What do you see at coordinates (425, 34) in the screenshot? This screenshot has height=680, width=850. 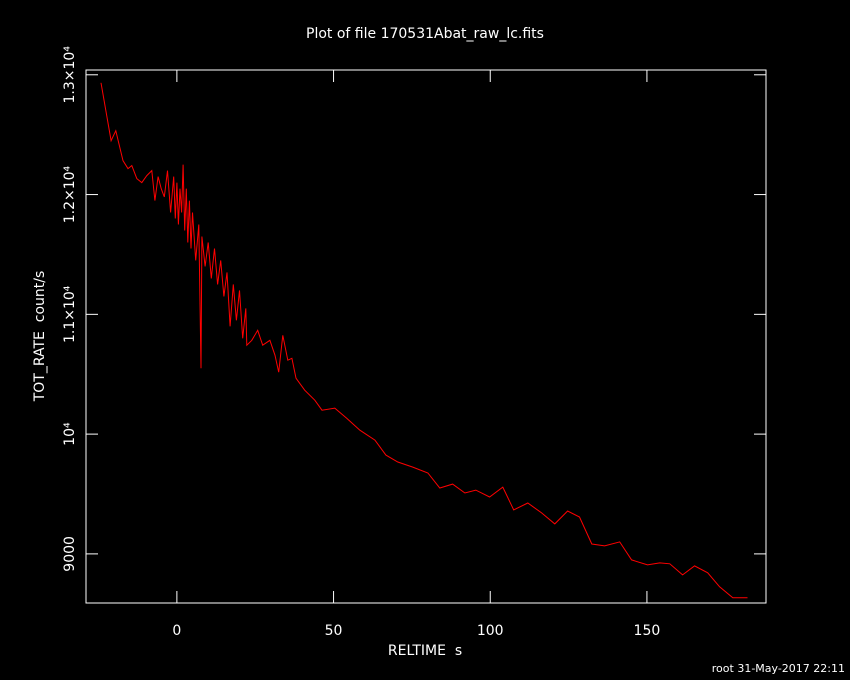 I see `chart-title: Plot of file 170531Abat_raw_lc.fits` at bounding box center [425, 34].